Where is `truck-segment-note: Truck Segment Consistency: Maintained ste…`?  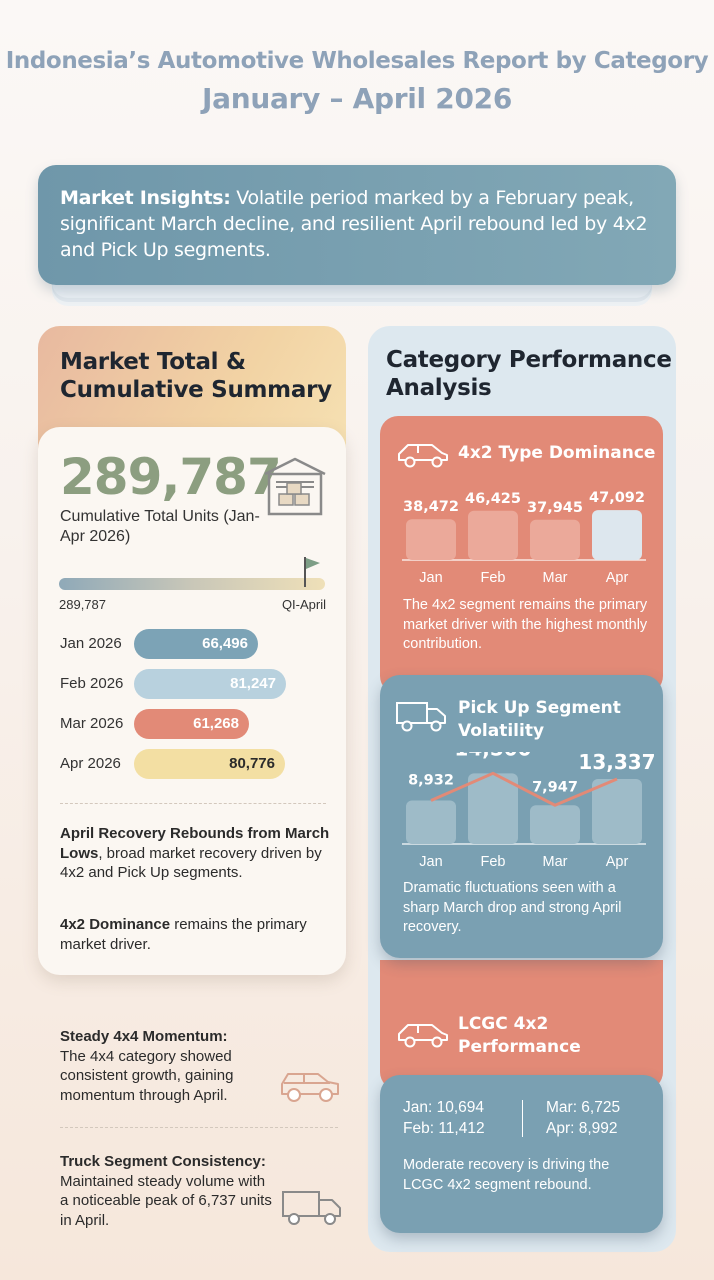 truck-segment-note: Truck Segment Consistency: Maintained ste… is located at coordinates (167, 1191).